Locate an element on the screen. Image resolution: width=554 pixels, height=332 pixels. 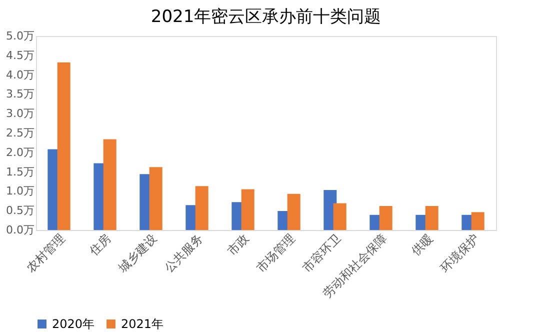
x-tick-label: 公共服务 is located at coordinates (184, 253).